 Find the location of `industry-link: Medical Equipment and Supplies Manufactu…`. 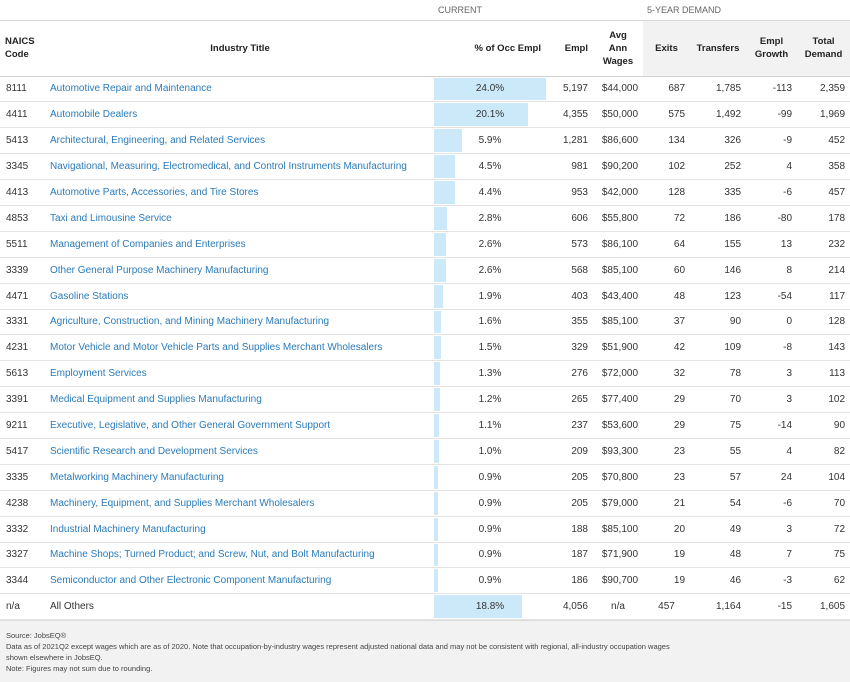

industry-link: Medical Equipment and Supplies Manufactu… is located at coordinates (156, 400).